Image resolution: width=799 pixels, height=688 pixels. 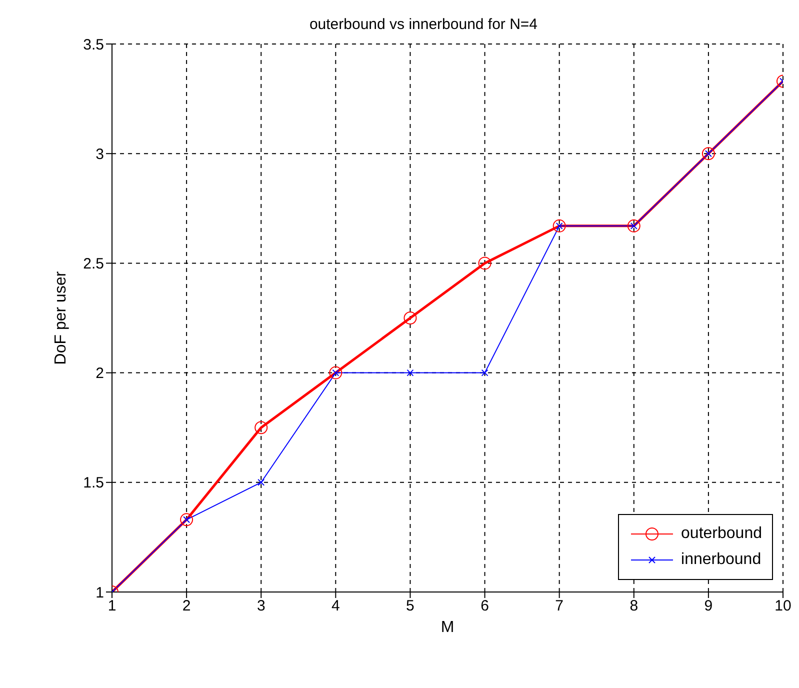 What do you see at coordinates (423, 24) in the screenshot?
I see `chart-title: outerbound vs innerbound for N=4` at bounding box center [423, 24].